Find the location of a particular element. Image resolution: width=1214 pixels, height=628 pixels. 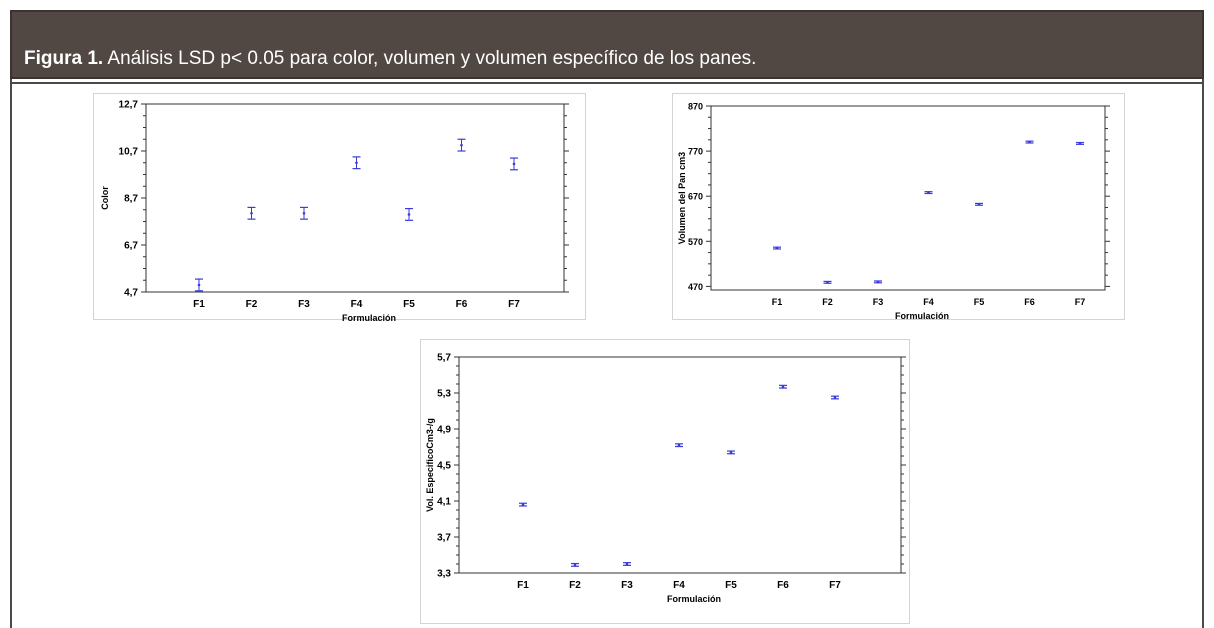

y-tick-label: 4,1 is located at coordinates (444, 502).